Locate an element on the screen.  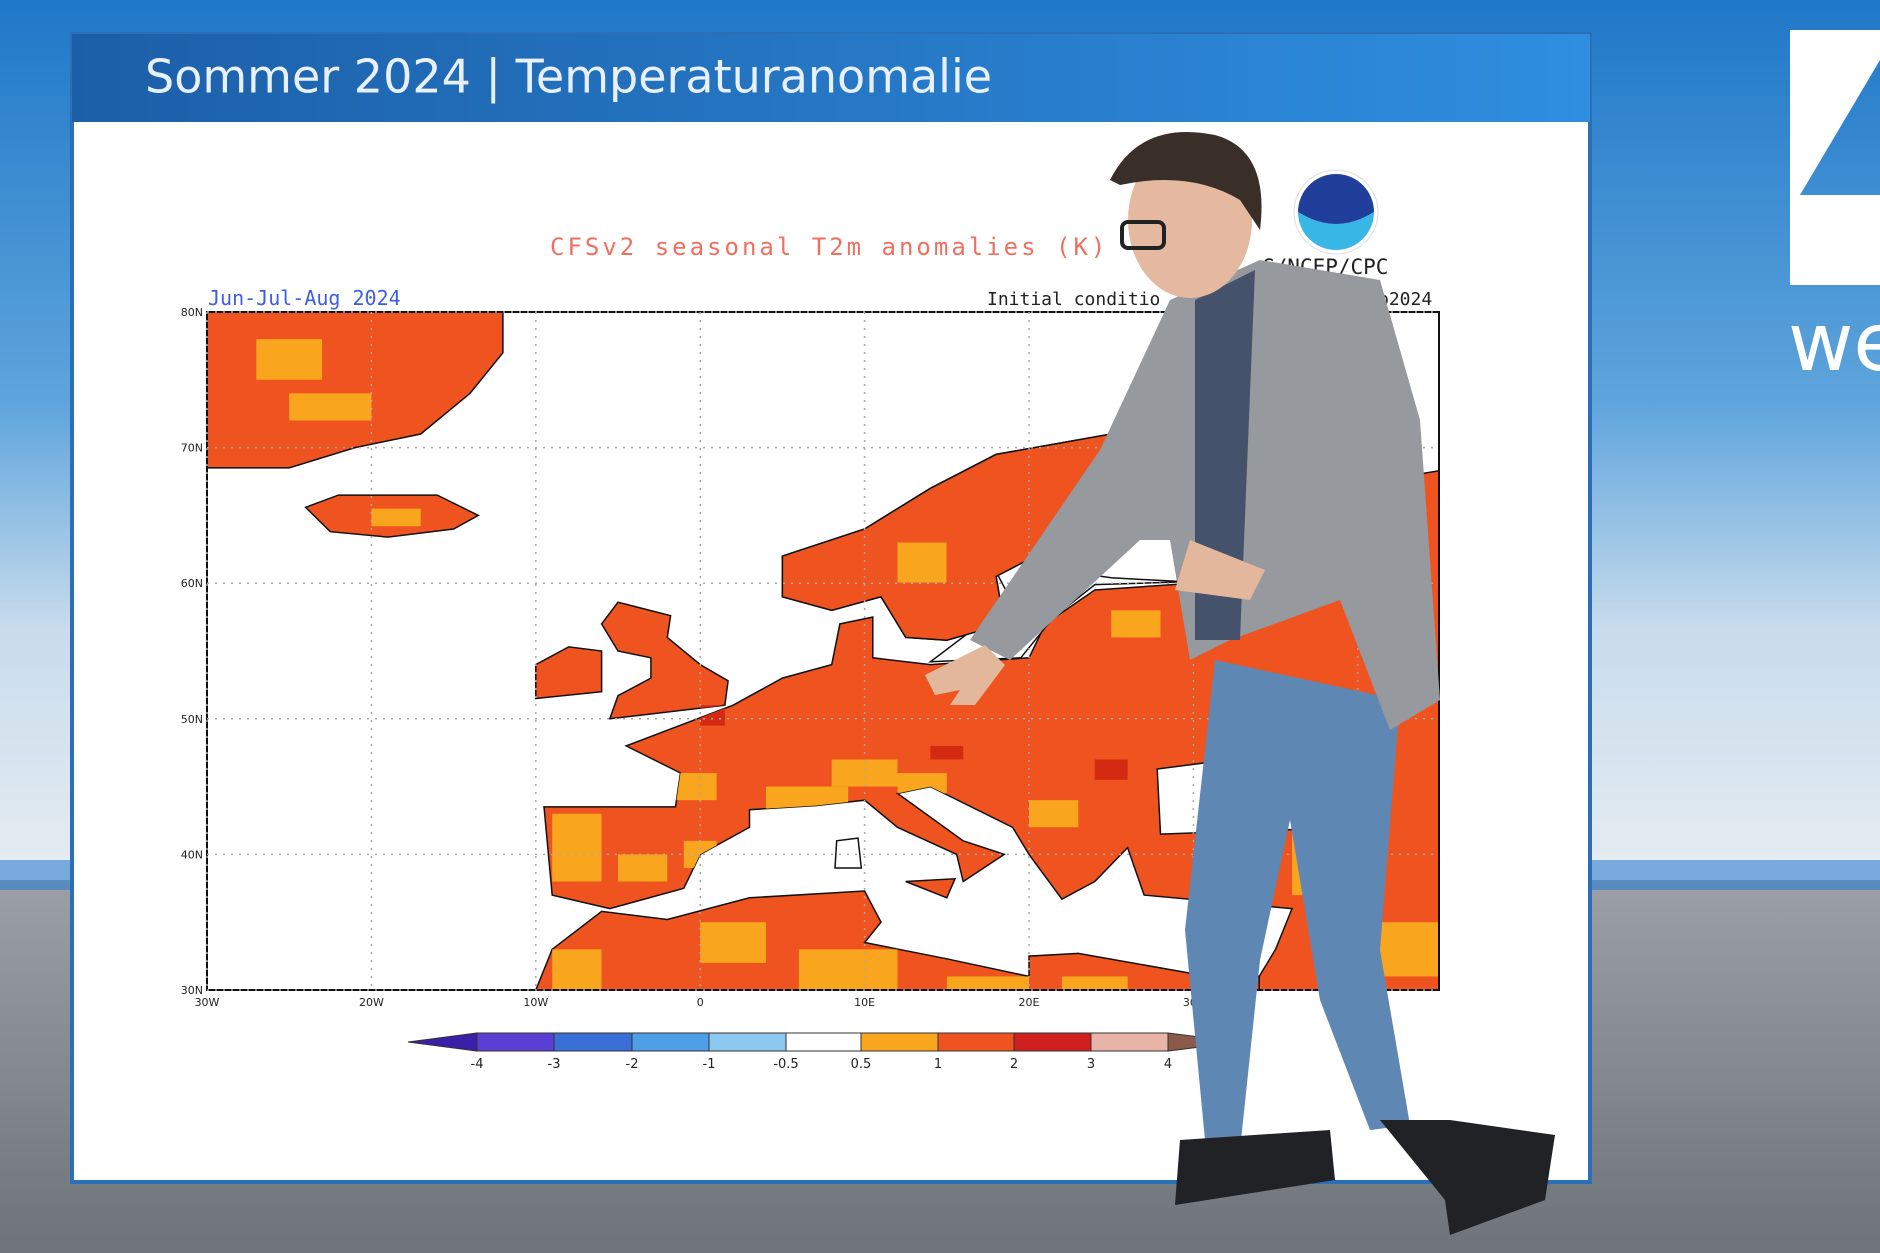
lat-label: 70N is located at coordinates (192, 448).